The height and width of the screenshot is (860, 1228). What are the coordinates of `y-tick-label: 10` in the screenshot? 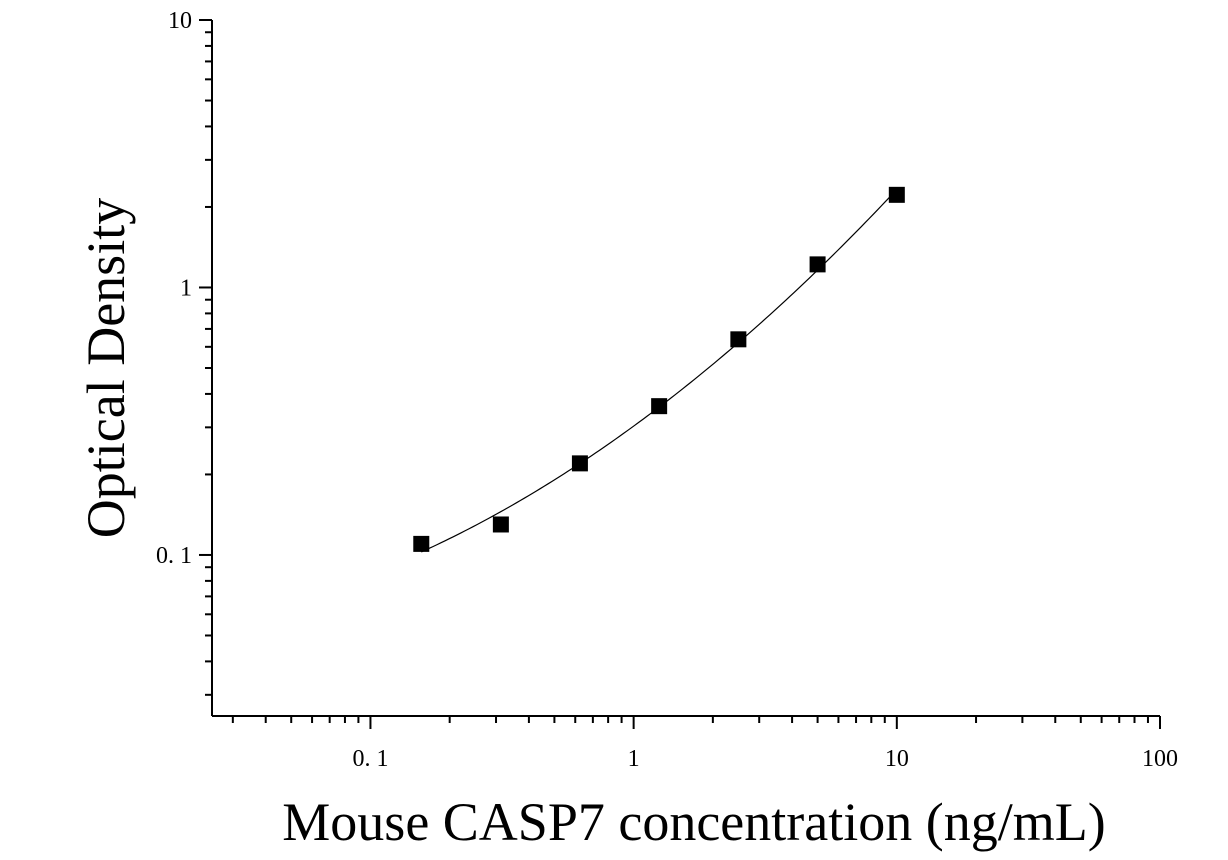 It's located at (180, 21).